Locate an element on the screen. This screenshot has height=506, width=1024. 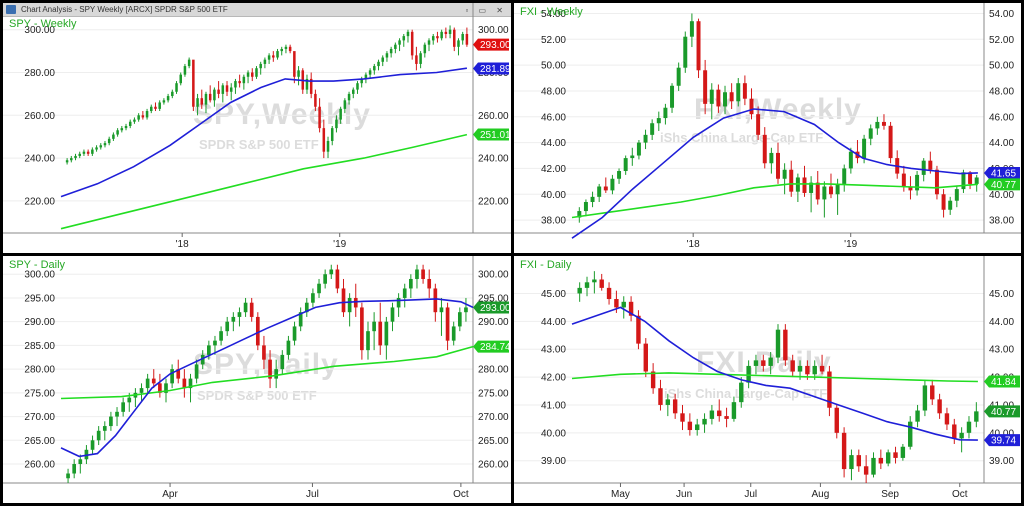
x-tick-label: Apr is located at coordinates (170, 494).